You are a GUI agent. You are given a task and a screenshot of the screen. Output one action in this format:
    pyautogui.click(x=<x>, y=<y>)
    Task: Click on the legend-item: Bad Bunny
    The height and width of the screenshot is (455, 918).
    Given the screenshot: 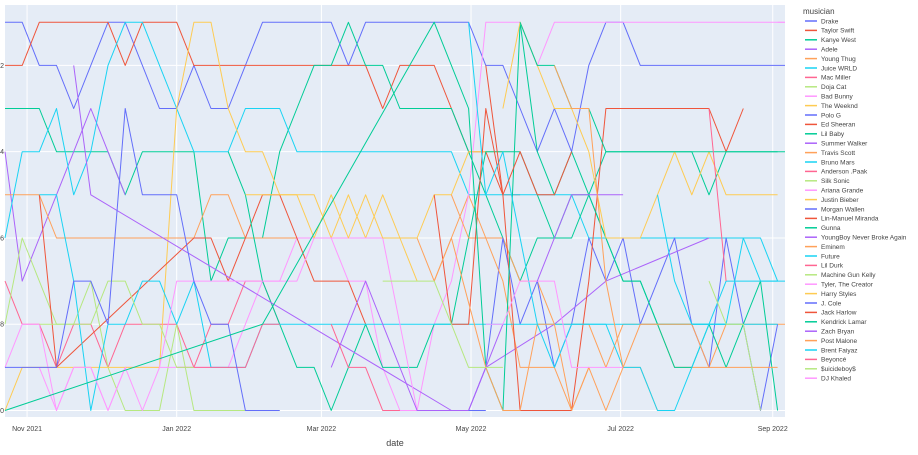 What is the action you would take?
    pyautogui.click(x=829, y=97)
    